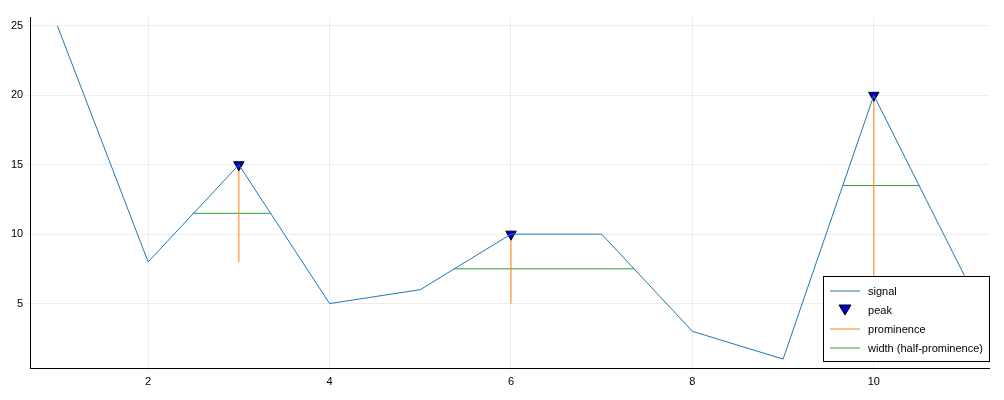 This screenshot has height=400, width=1004. What do you see at coordinates (148, 381) in the screenshot?
I see `x-tick-label: 2` at bounding box center [148, 381].